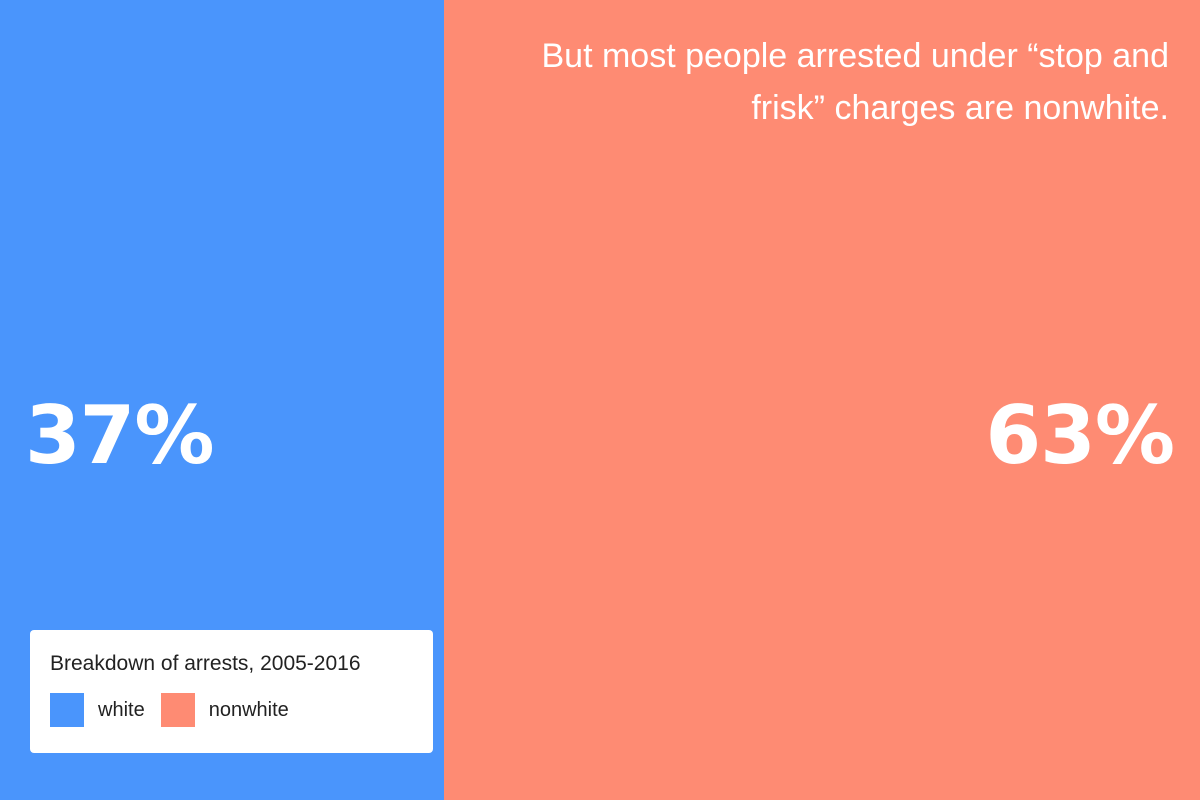  I want to click on data-label-nonwhite: 63%, so click(1080, 435).